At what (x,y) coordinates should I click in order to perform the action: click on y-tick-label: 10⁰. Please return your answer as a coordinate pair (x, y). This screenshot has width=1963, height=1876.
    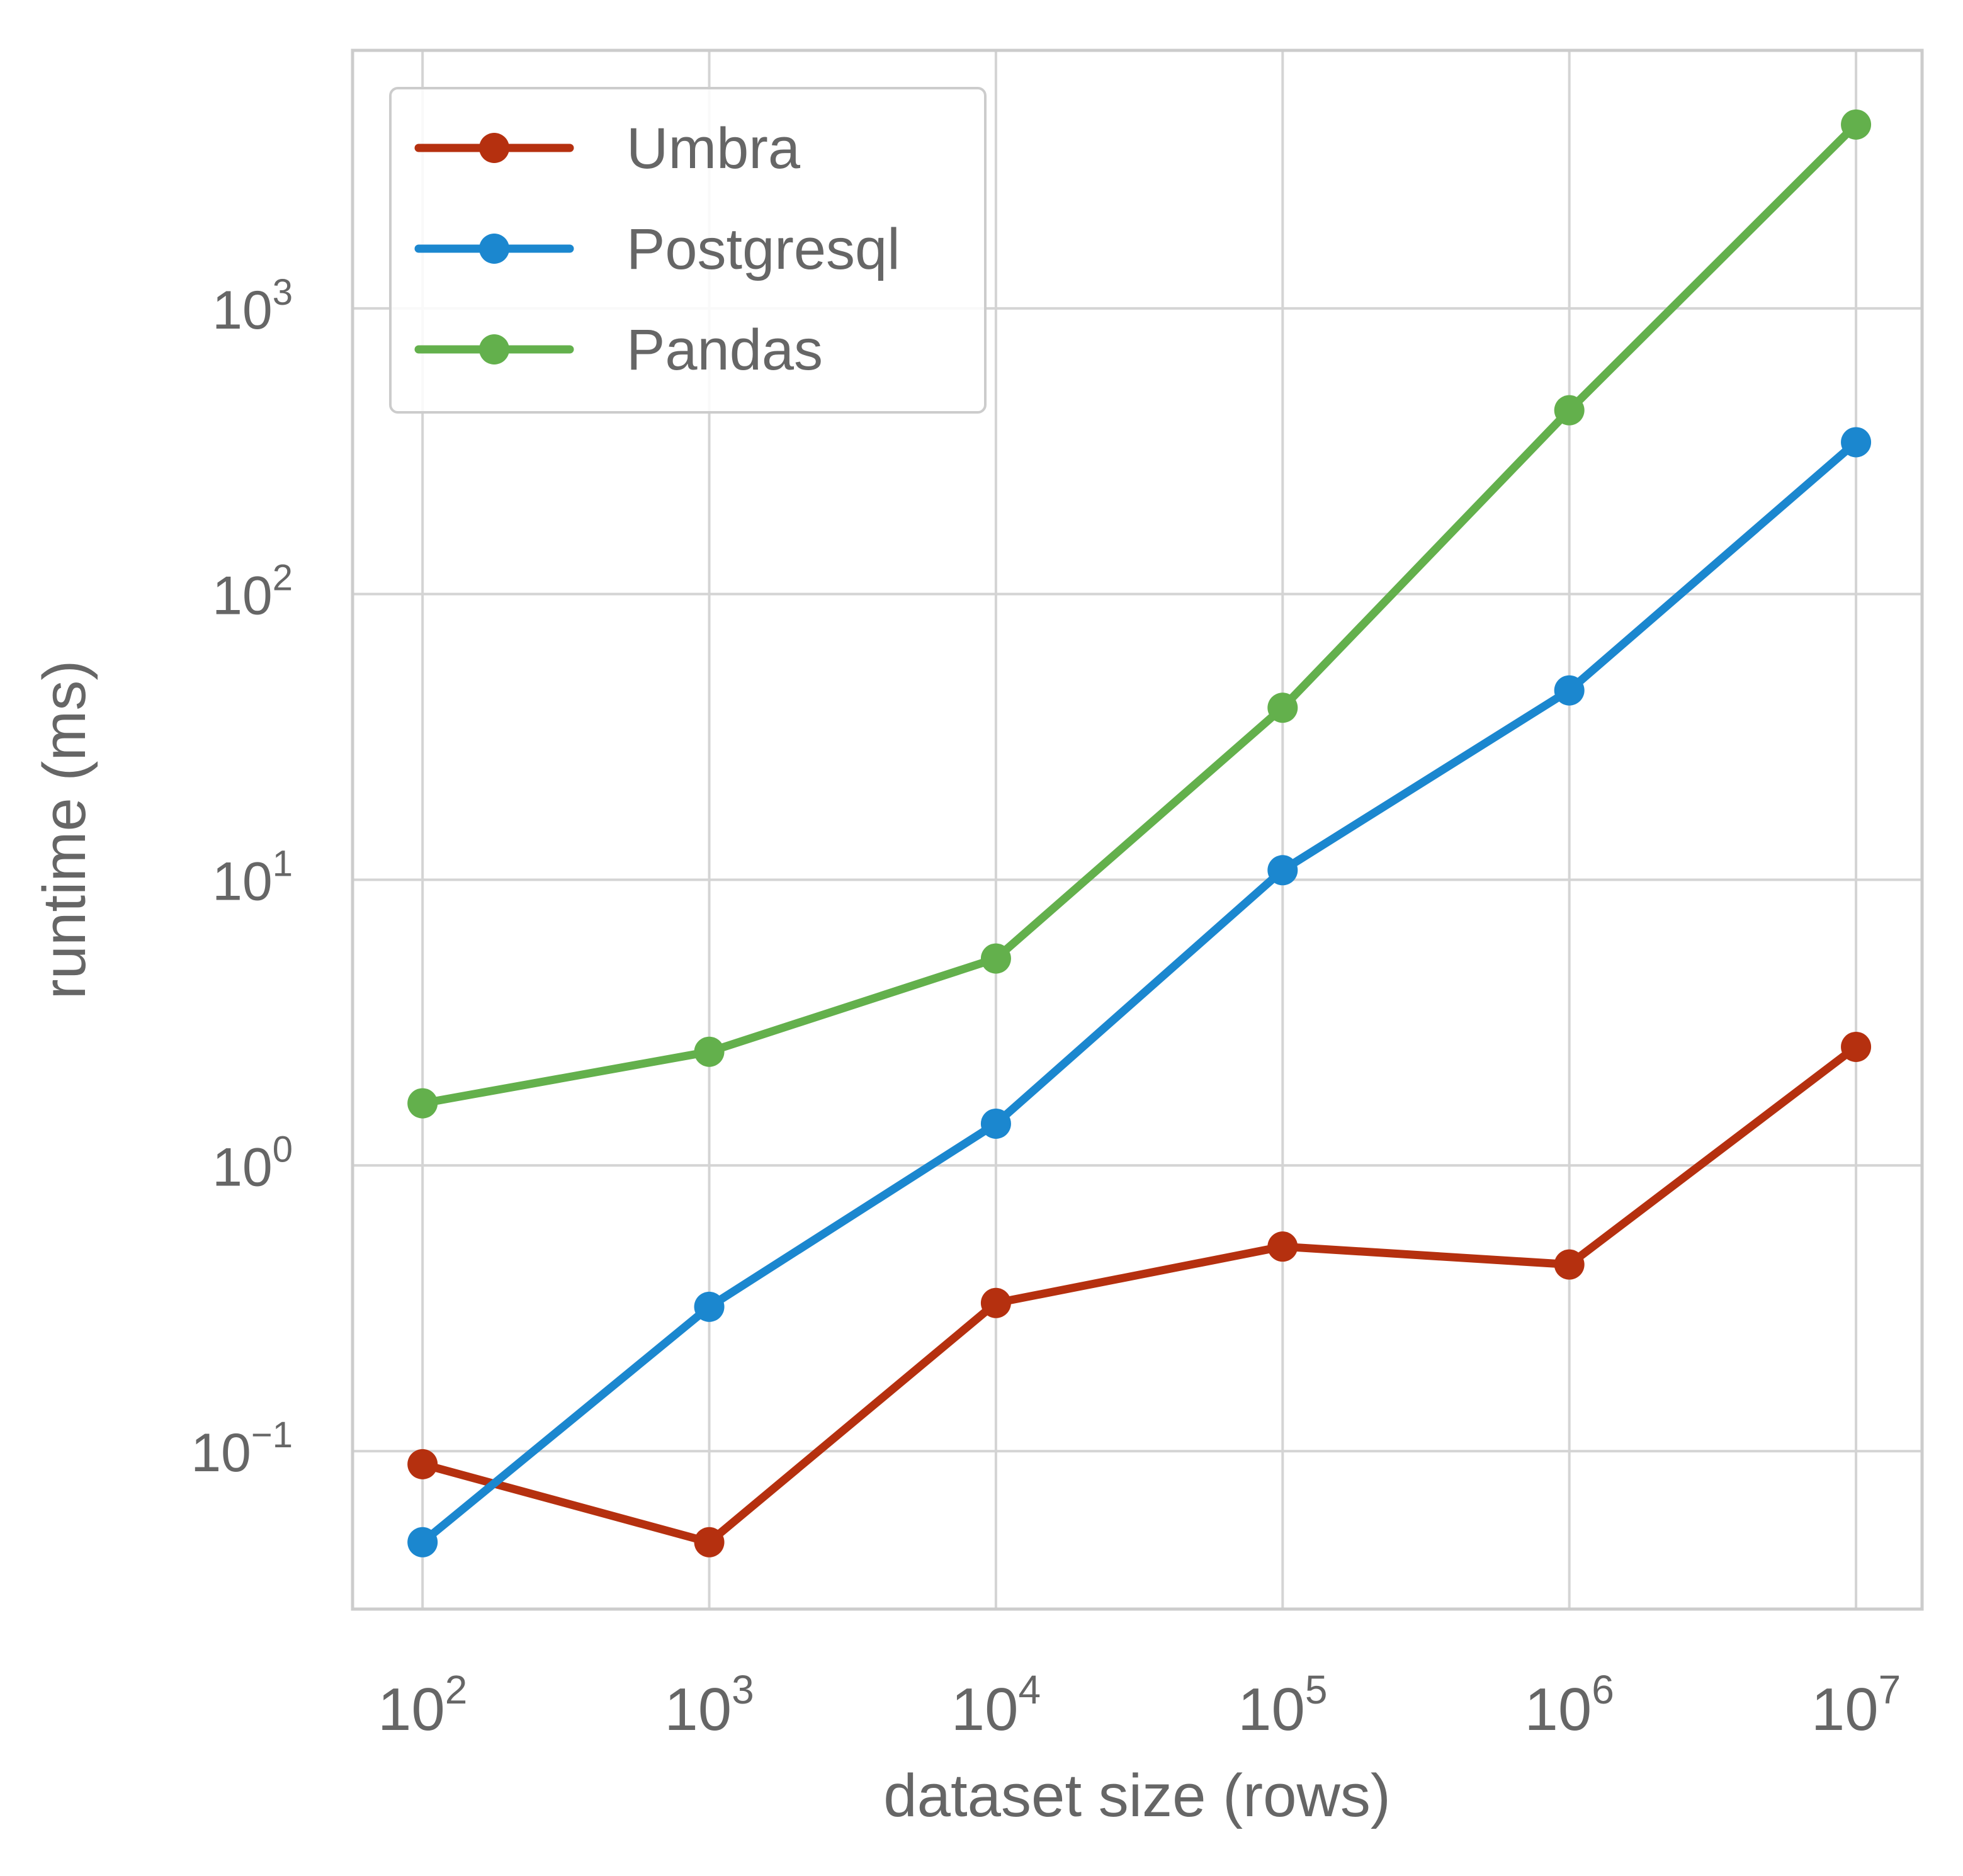
    Looking at the image, I should click on (252, 1163).